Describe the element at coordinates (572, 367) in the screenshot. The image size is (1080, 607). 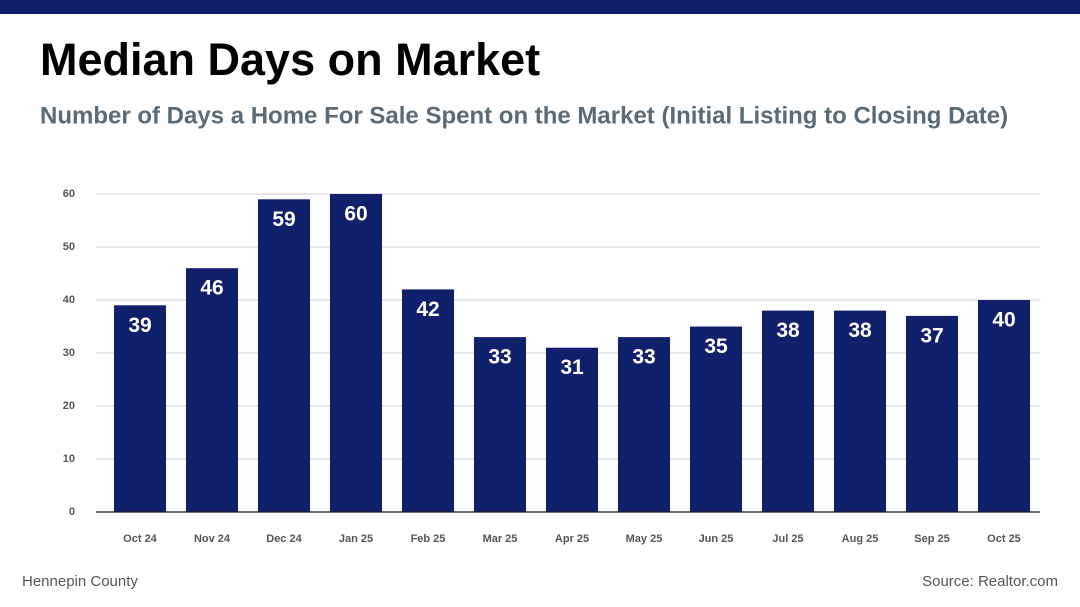
I see `value-label: 31` at that location.